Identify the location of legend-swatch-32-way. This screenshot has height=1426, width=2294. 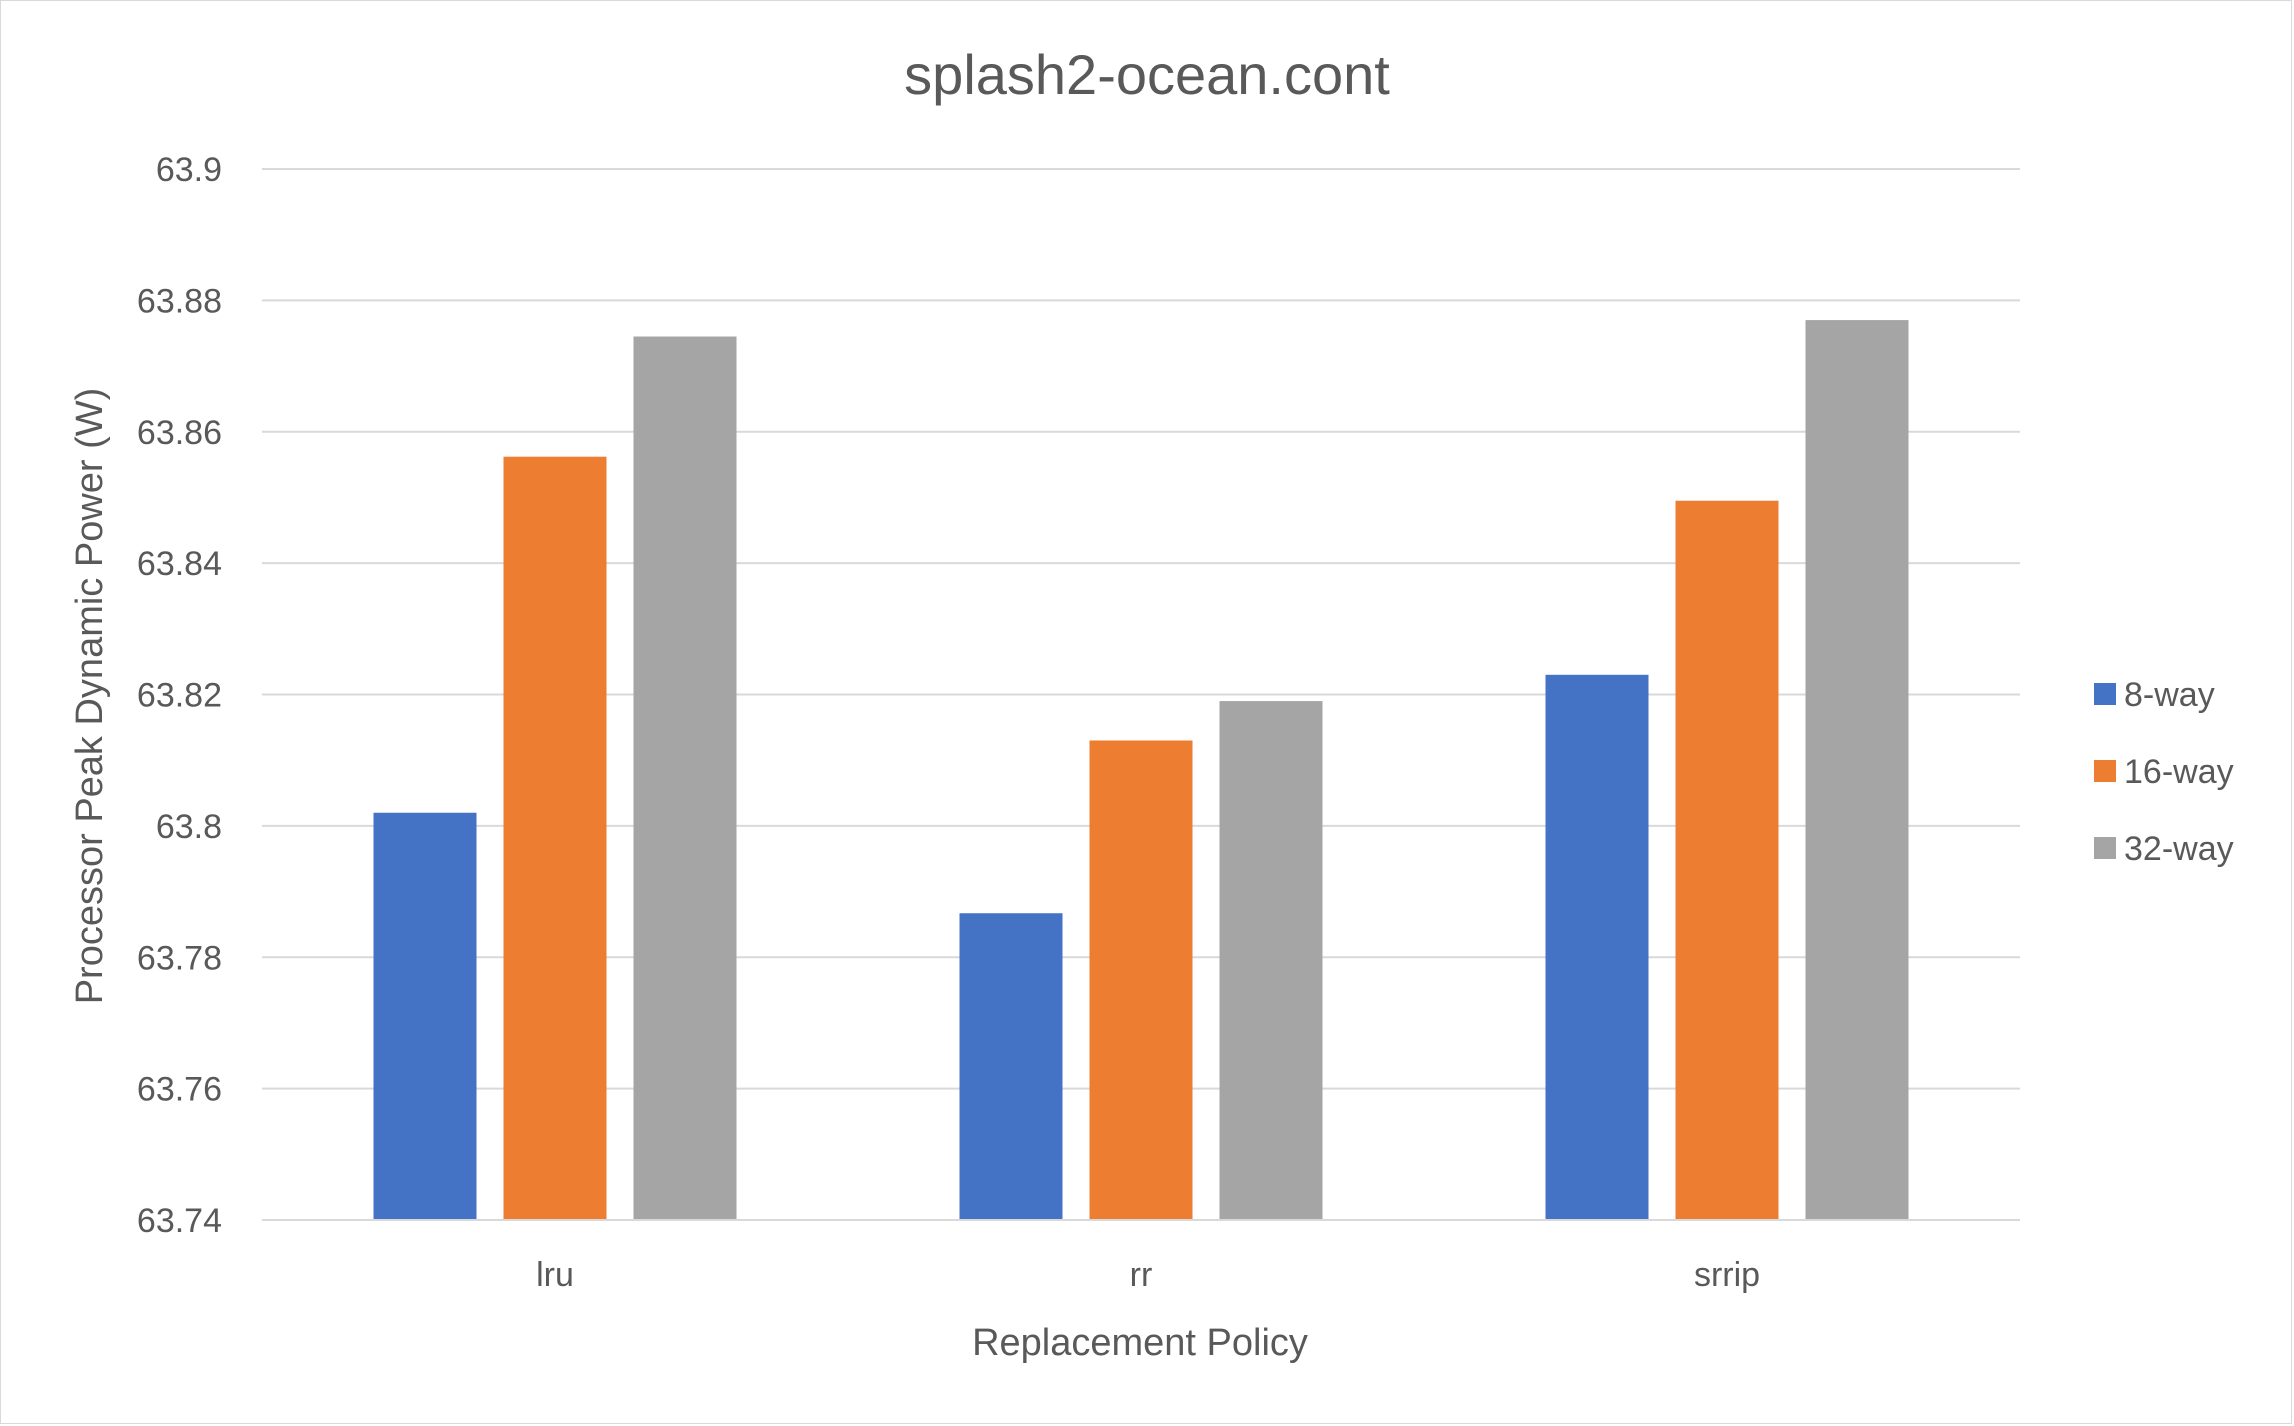
(2105, 848).